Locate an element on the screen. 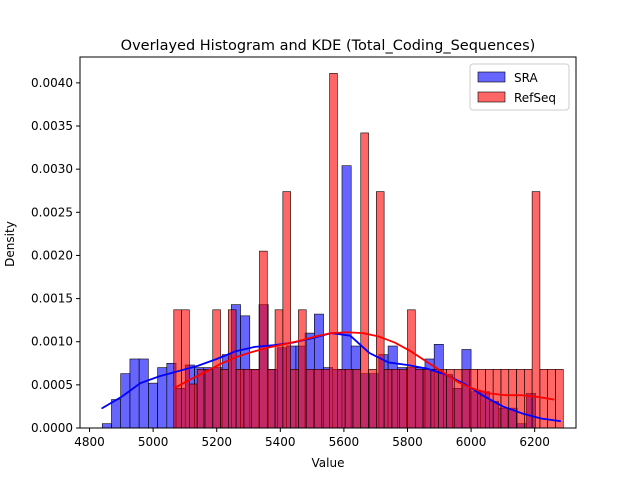 The width and height of the screenshot is (640, 480). legend-label-refseq: RefSeq is located at coordinates (535, 98).